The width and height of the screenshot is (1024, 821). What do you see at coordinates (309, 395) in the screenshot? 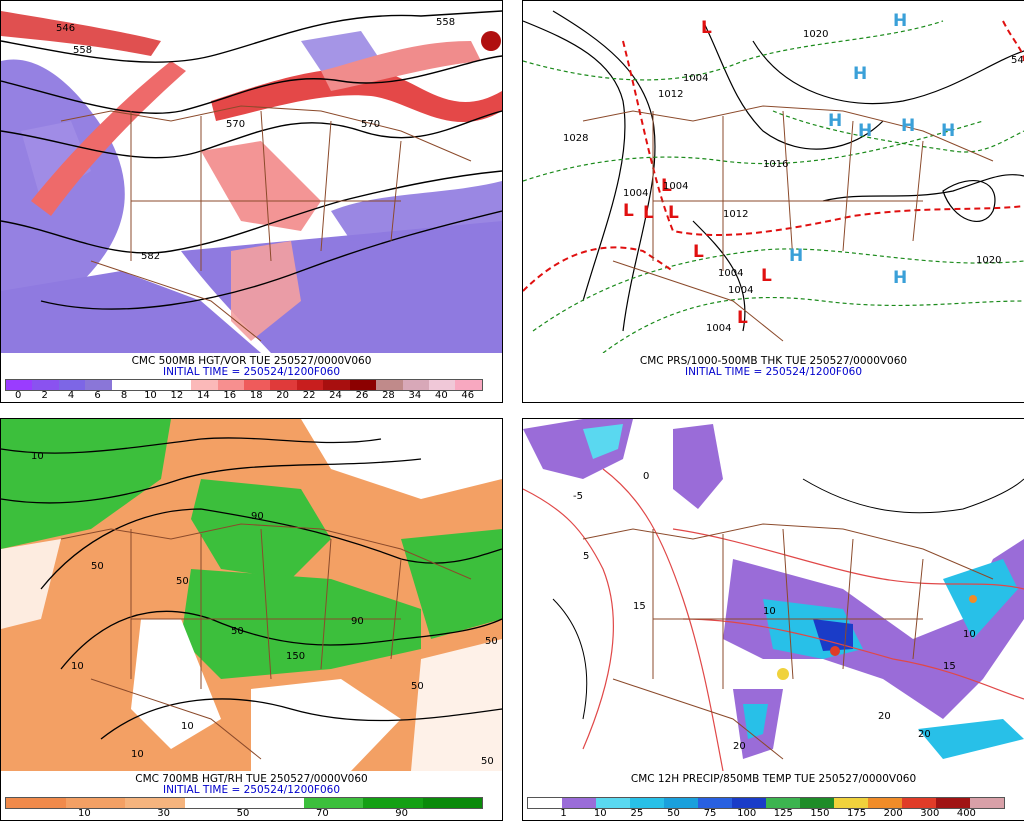
I see `colorbar-tick-label: 22` at bounding box center [309, 395].